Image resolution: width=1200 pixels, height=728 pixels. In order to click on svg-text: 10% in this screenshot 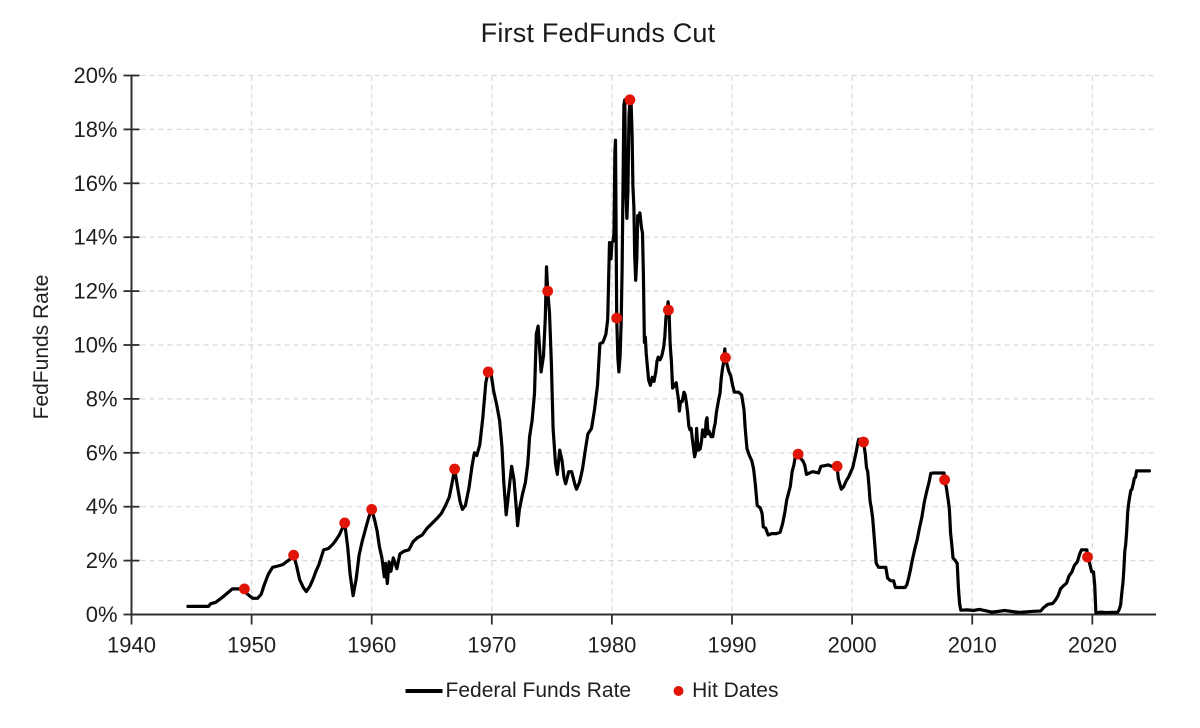, I will do `click(95, 345)`.